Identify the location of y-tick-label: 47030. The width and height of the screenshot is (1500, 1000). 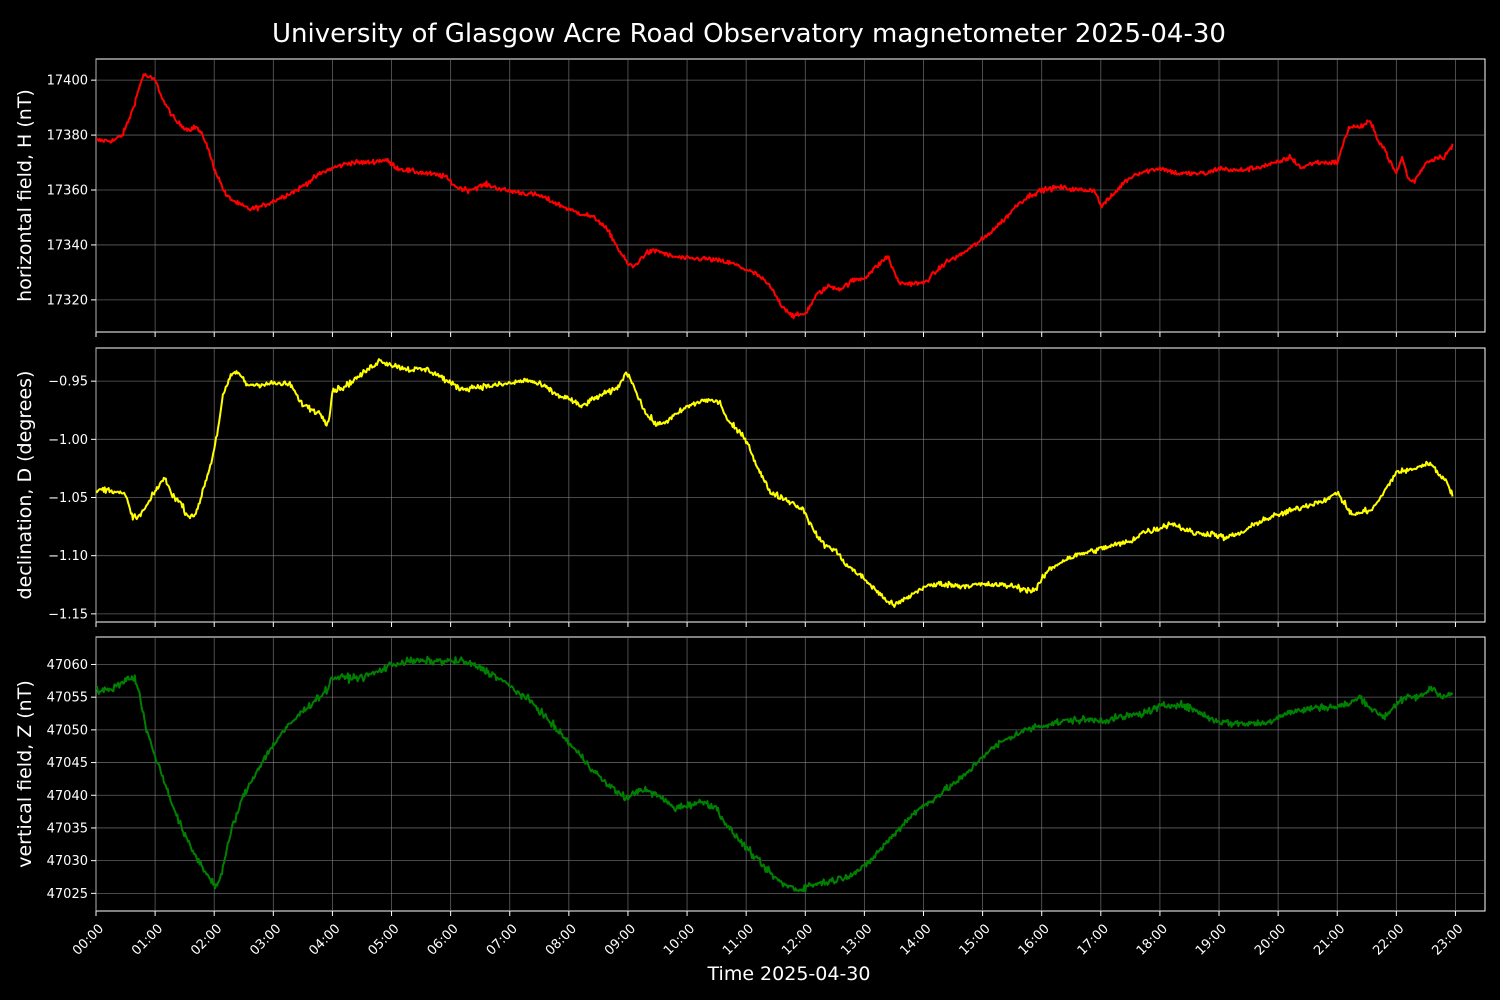
(67, 861).